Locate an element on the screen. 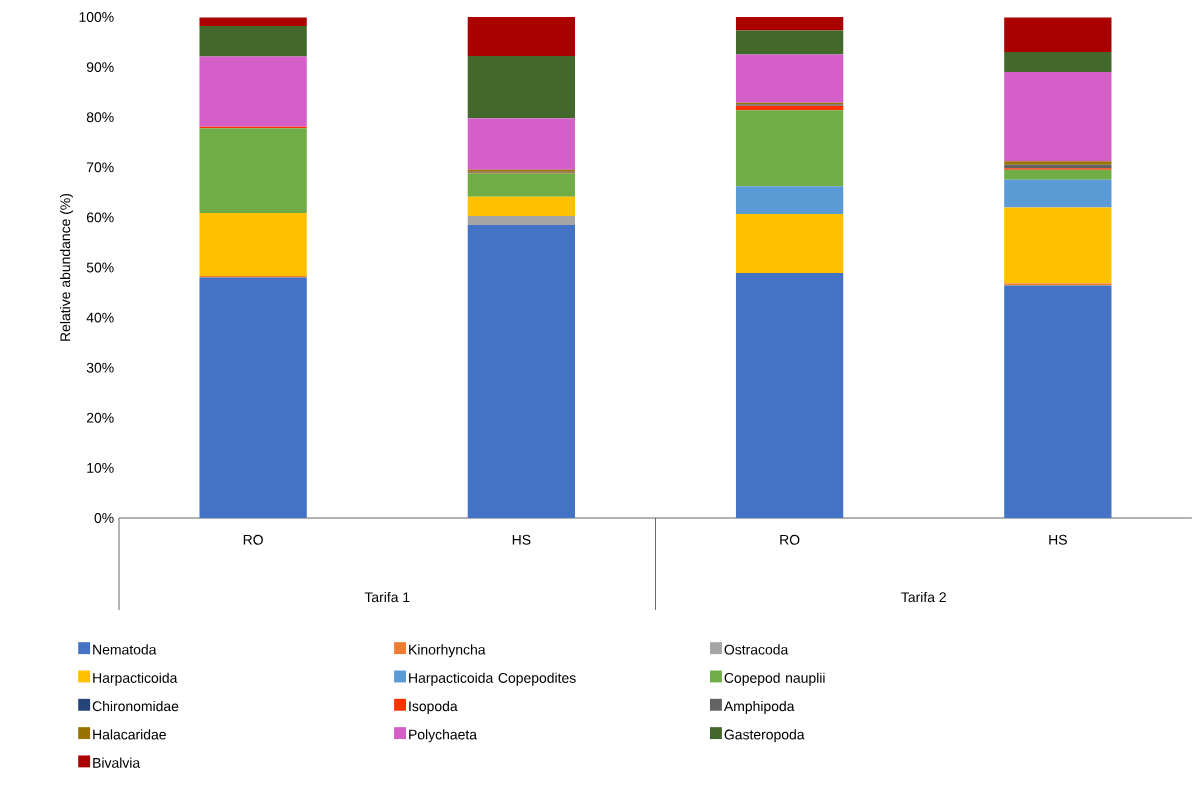 The width and height of the screenshot is (1195, 800). y-axis-title: Relative abundance (%) is located at coordinates (66, 267).